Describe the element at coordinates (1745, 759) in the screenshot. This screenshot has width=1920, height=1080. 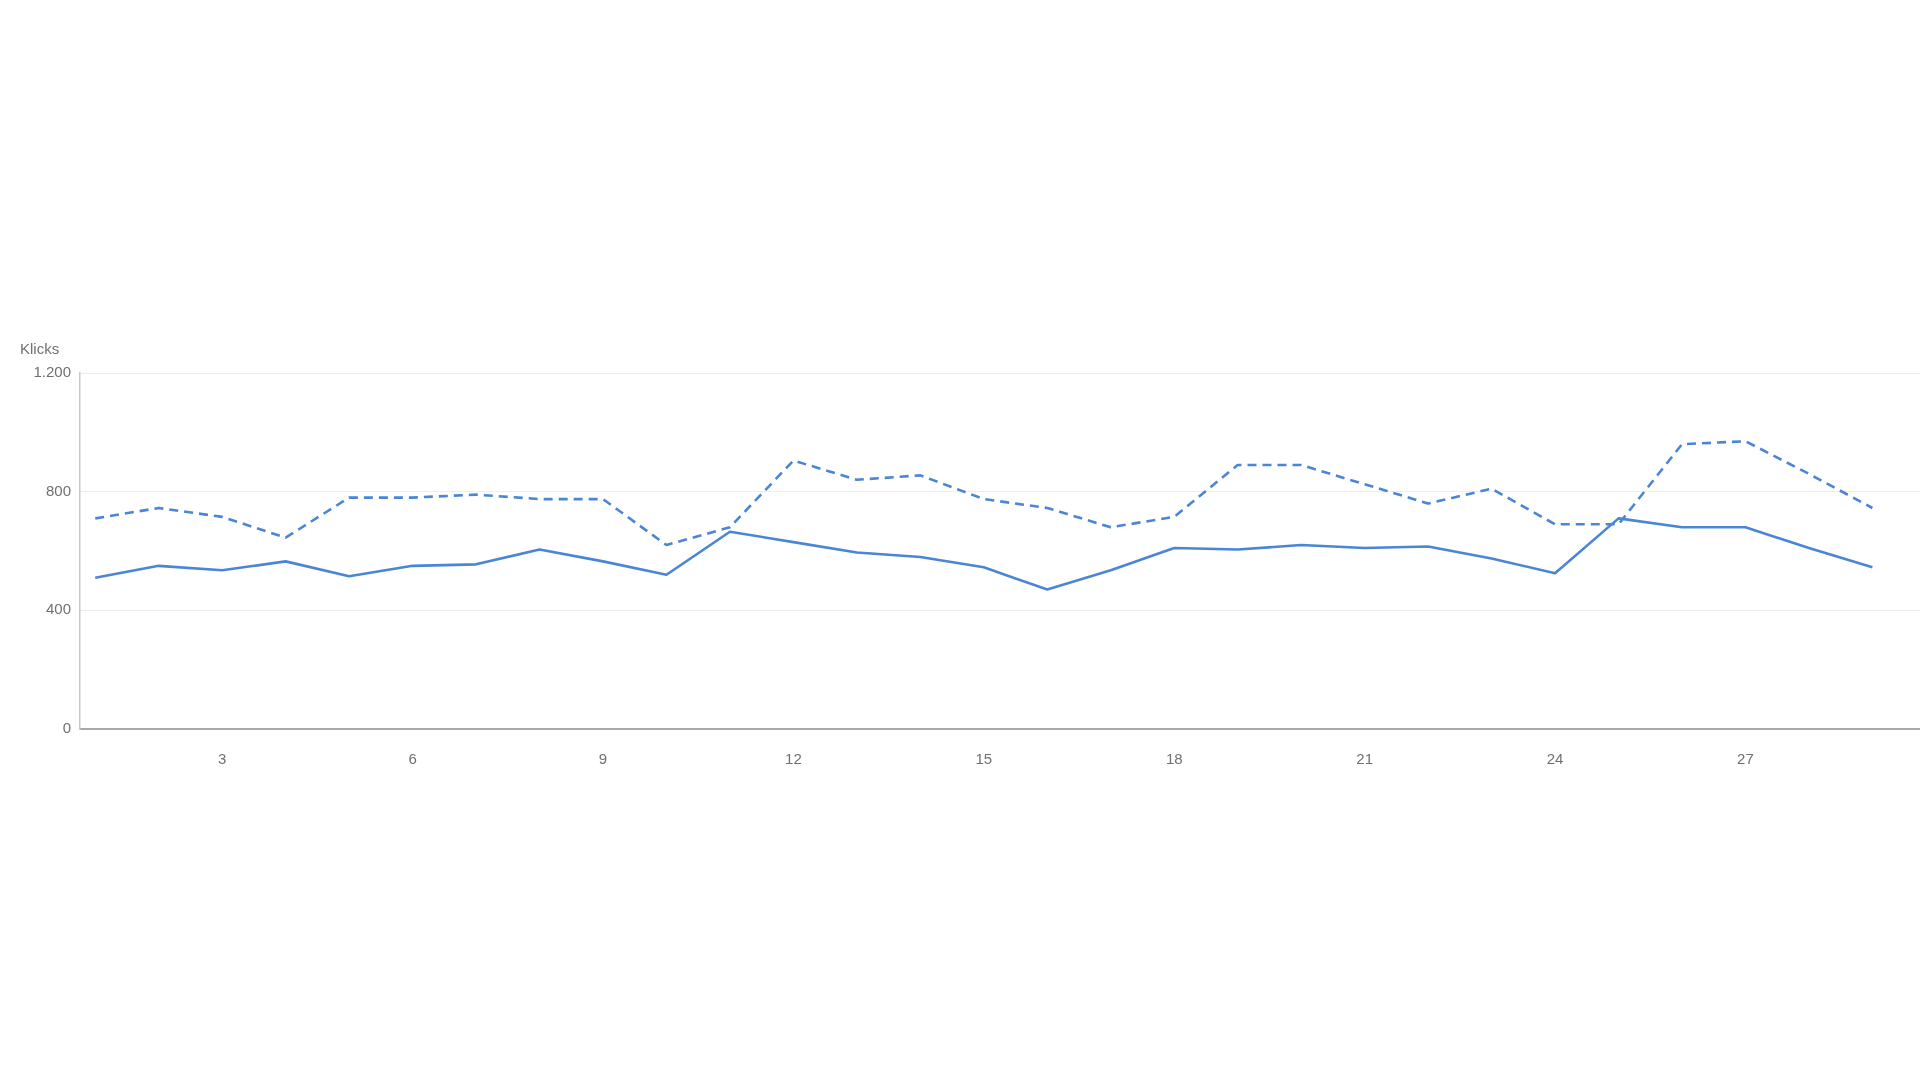
I see `x-tick-label: 27` at that location.